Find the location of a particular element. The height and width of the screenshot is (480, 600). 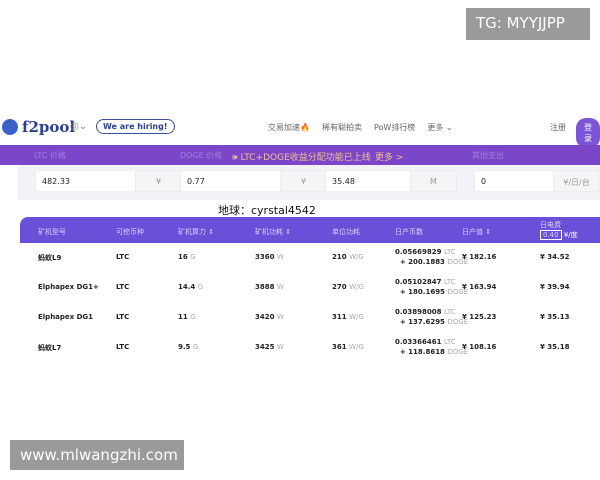

cell-model: Elphapex DG1+ is located at coordinates (68, 287).